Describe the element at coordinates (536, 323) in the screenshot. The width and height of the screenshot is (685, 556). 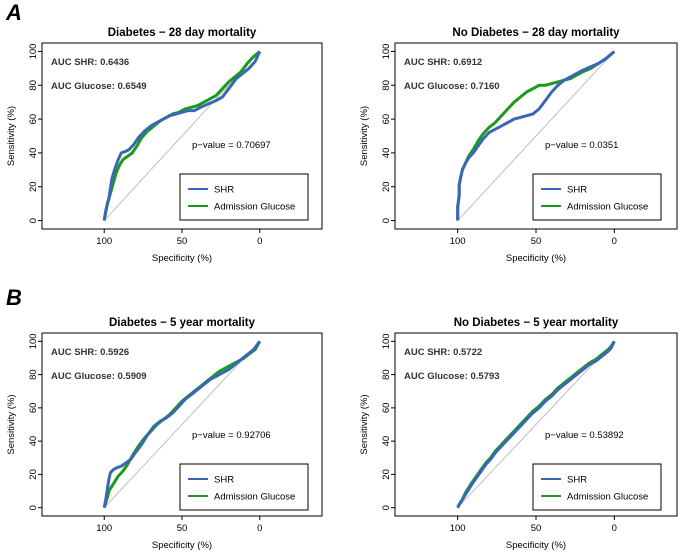
I see `chart-title: No Diabetes − 5 year mortality` at that location.